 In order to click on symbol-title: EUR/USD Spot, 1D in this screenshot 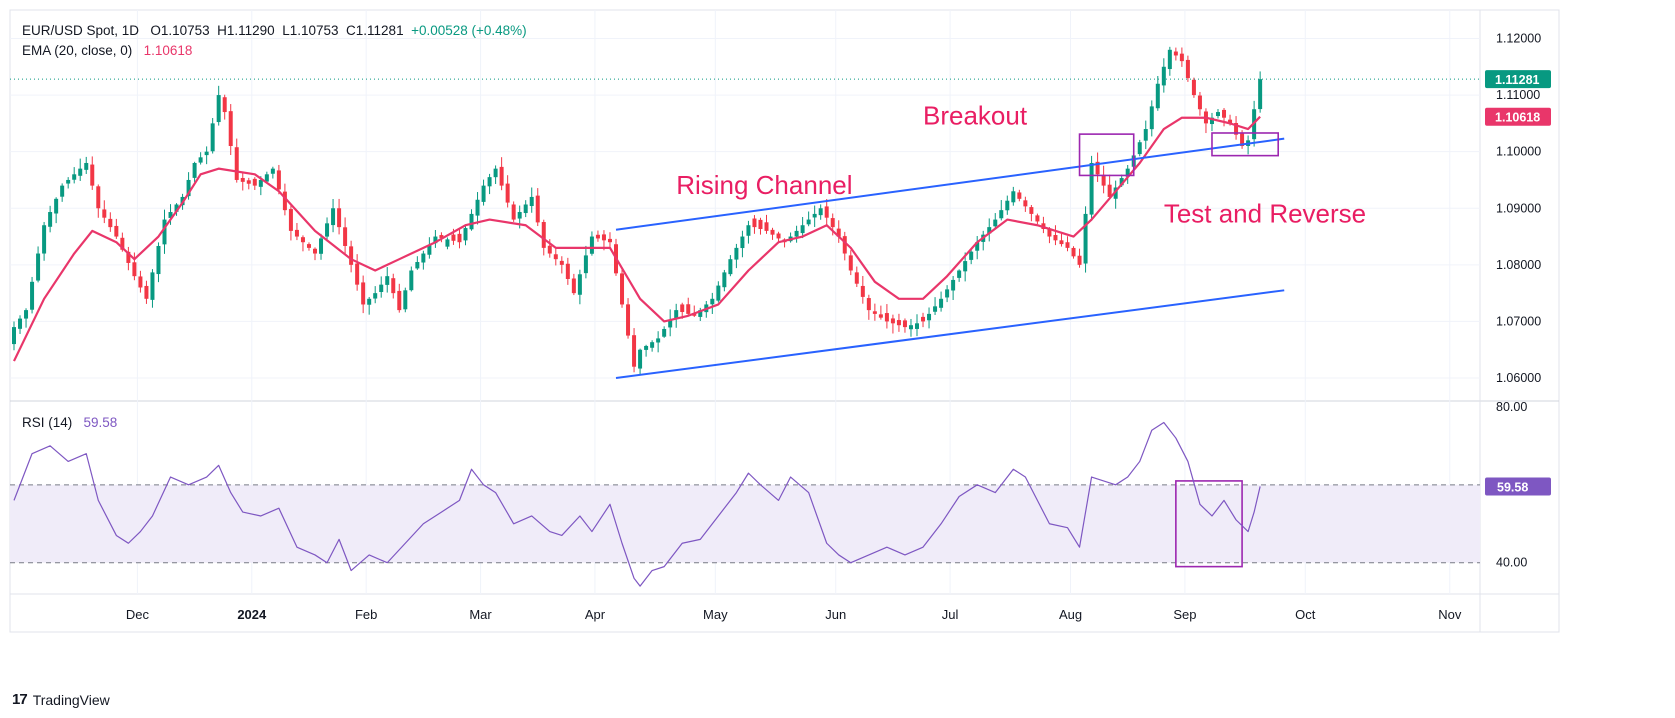, I will do `click(81, 30)`.